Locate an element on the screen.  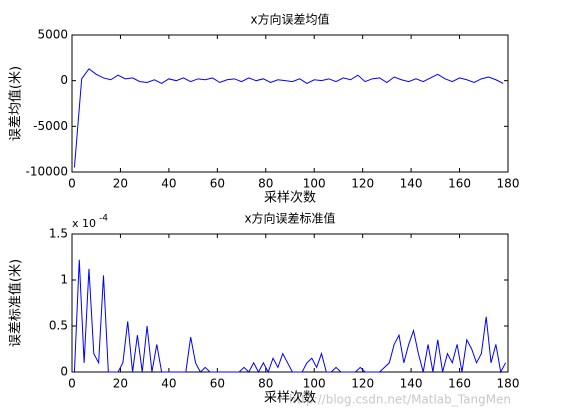
y-tick-label: 1 is located at coordinates (64, 280).